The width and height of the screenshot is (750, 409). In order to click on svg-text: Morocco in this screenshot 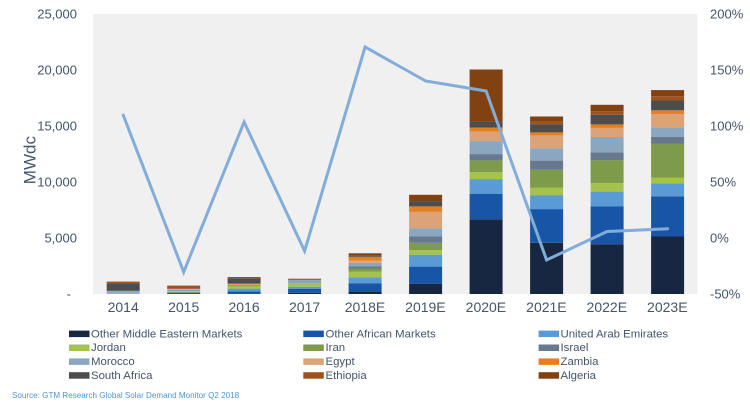, I will do `click(113, 362)`.